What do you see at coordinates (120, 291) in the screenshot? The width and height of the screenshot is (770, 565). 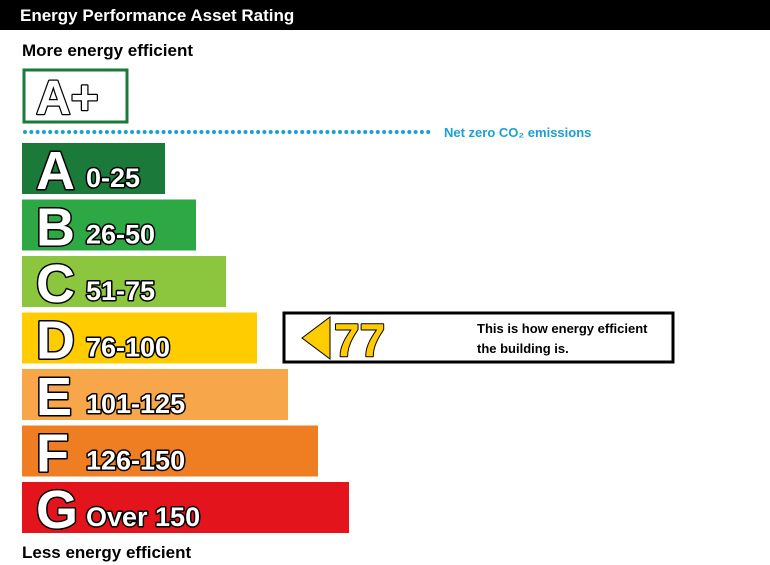 I see `band-range: 51-75` at bounding box center [120, 291].